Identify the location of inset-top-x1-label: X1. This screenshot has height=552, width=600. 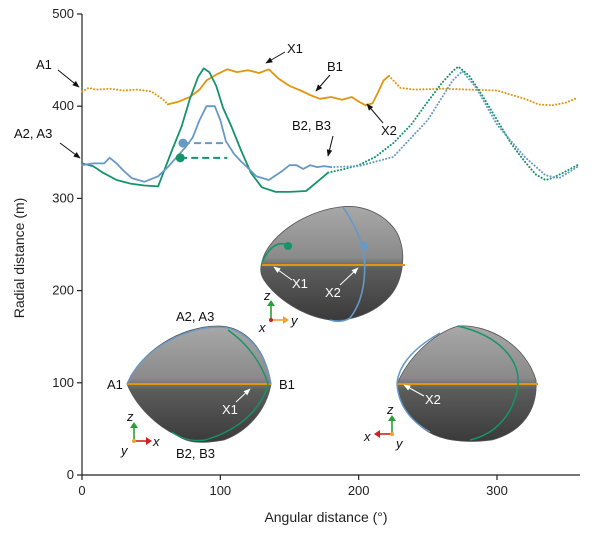
(300, 283).